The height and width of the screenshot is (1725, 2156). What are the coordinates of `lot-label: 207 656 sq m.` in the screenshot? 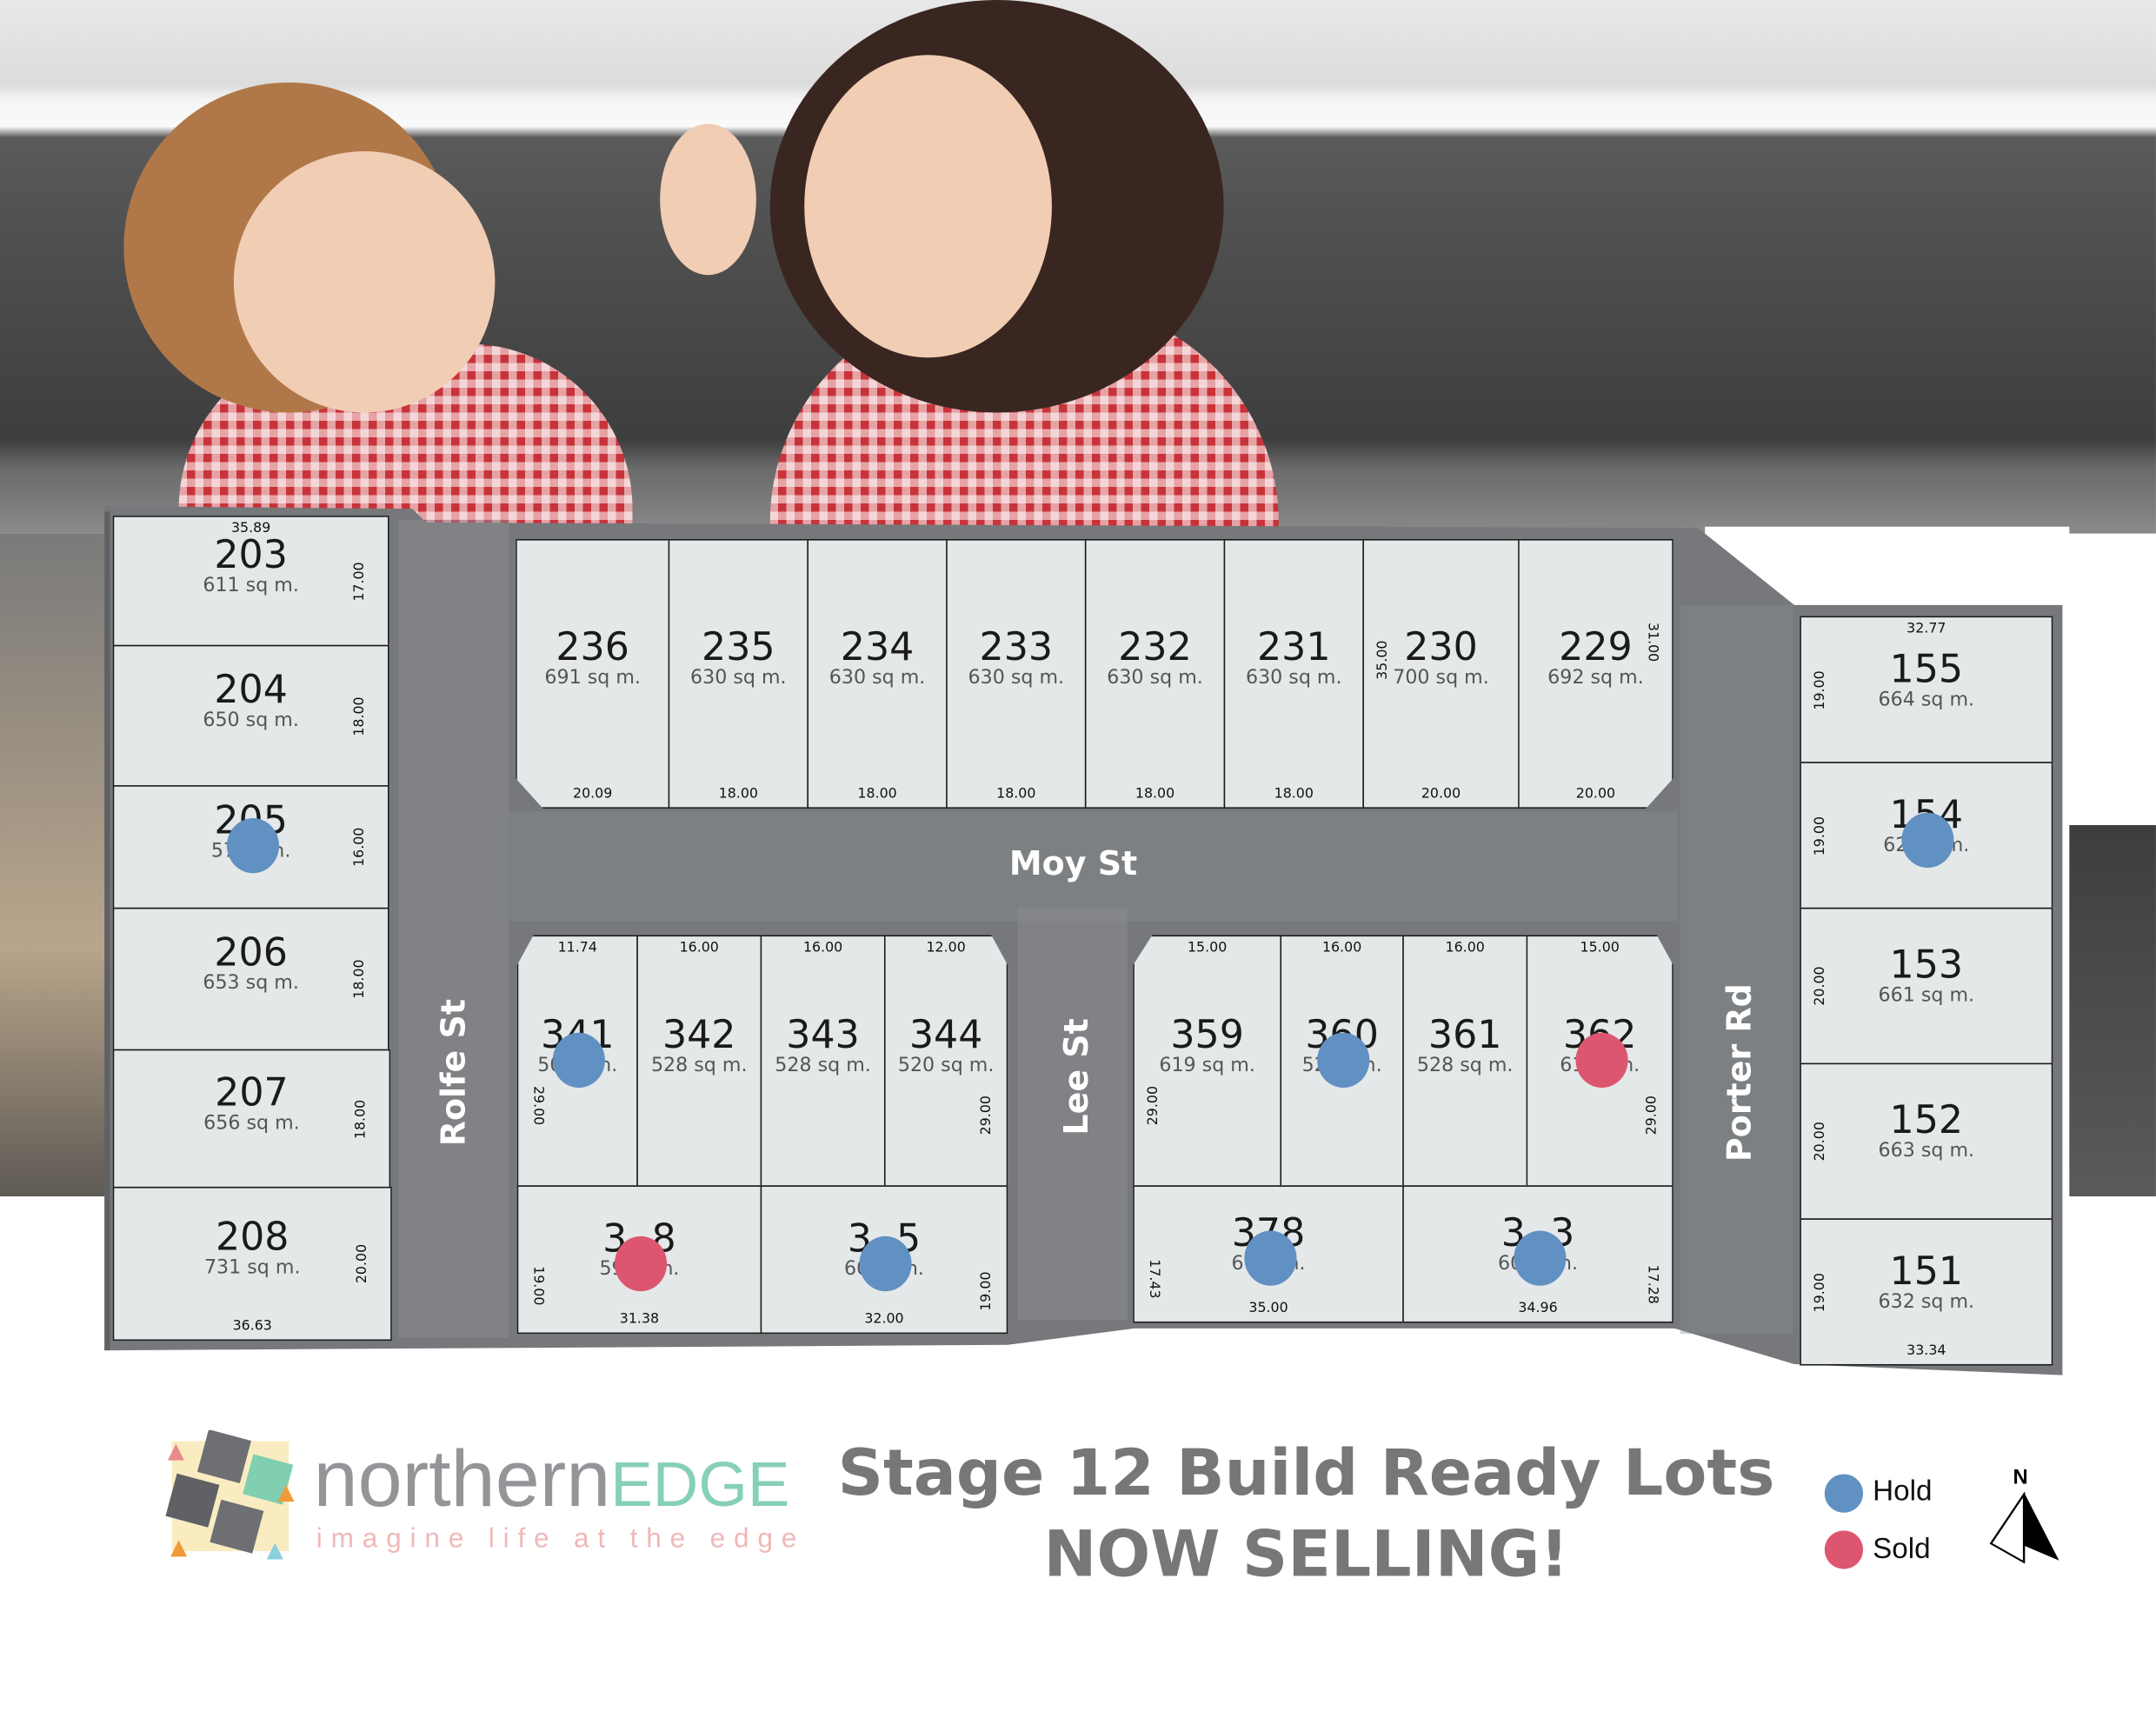 It's located at (252, 1104).